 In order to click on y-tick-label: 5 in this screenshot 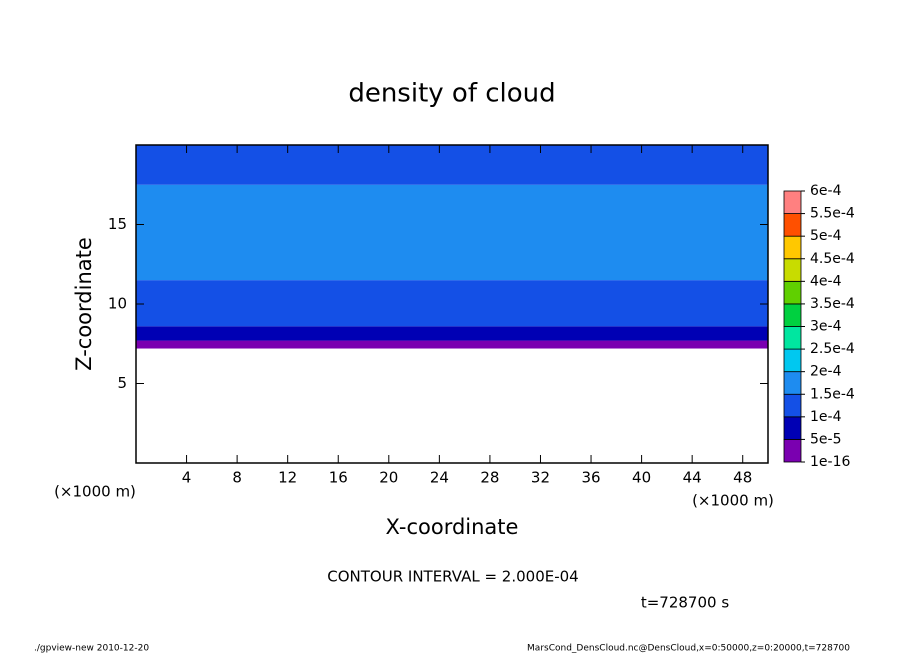, I will do `click(122, 383)`.